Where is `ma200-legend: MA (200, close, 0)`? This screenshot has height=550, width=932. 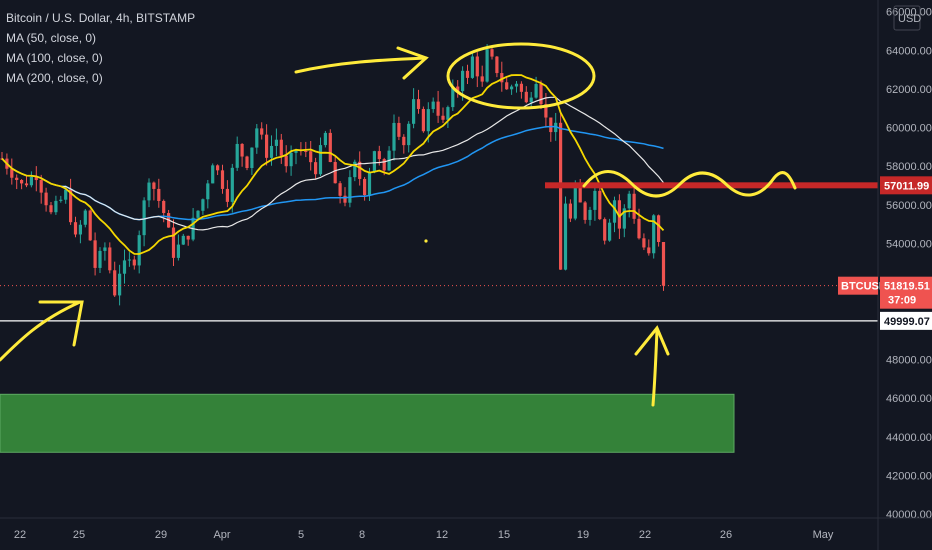 ma200-legend: MA (200, close, 0) is located at coordinates (54, 78).